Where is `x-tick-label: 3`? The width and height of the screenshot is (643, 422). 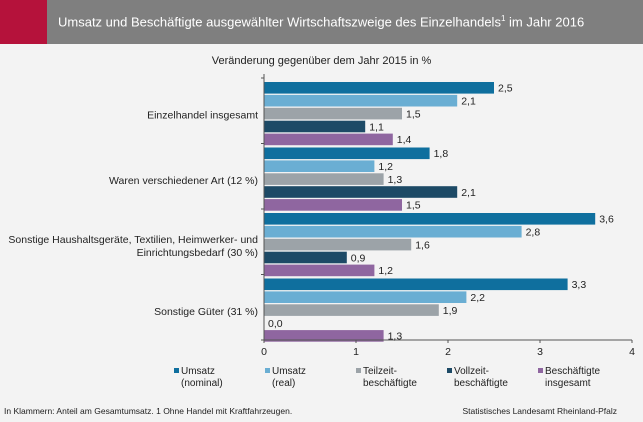 x-tick-label: 3 is located at coordinates (540, 352).